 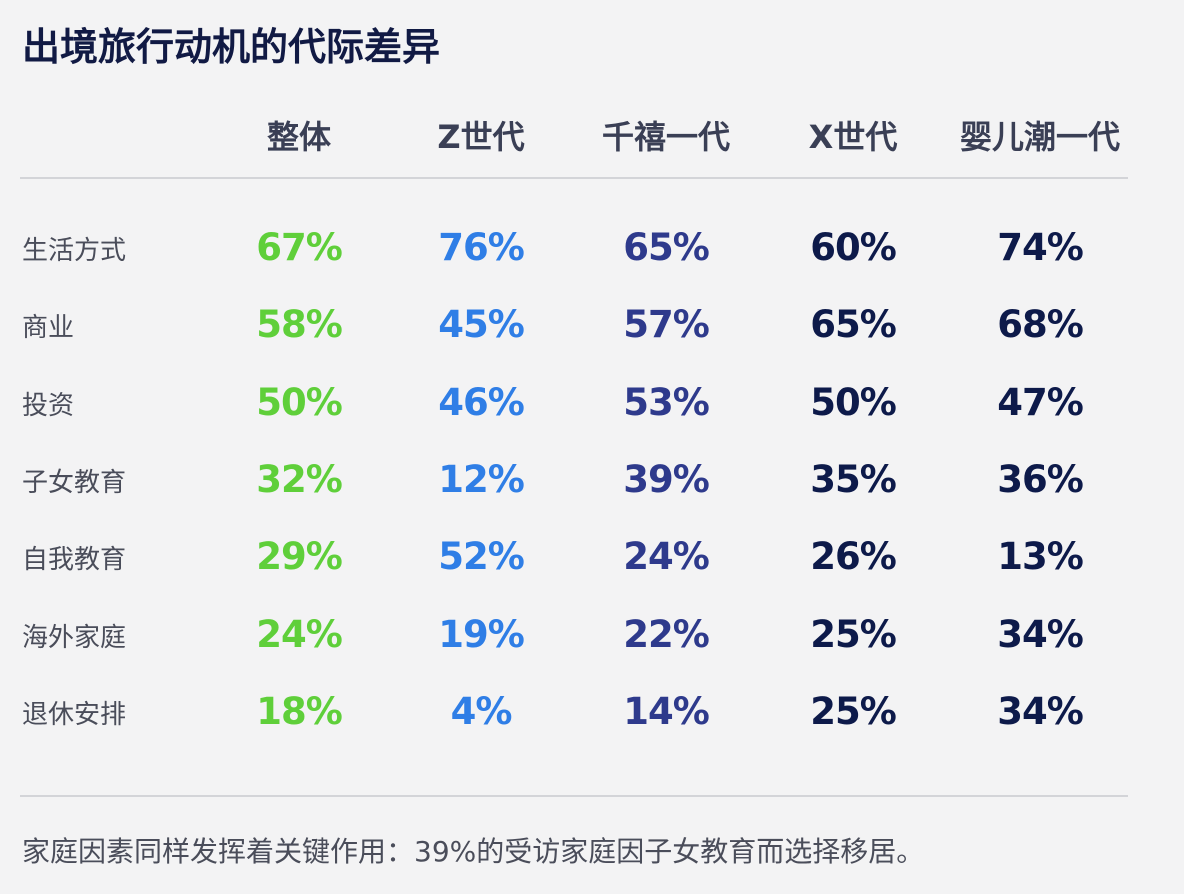 What do you see at coordinates (481, 479) in the screenshot?
I see `data-cell: 12%` at bounding box center [481, 479].